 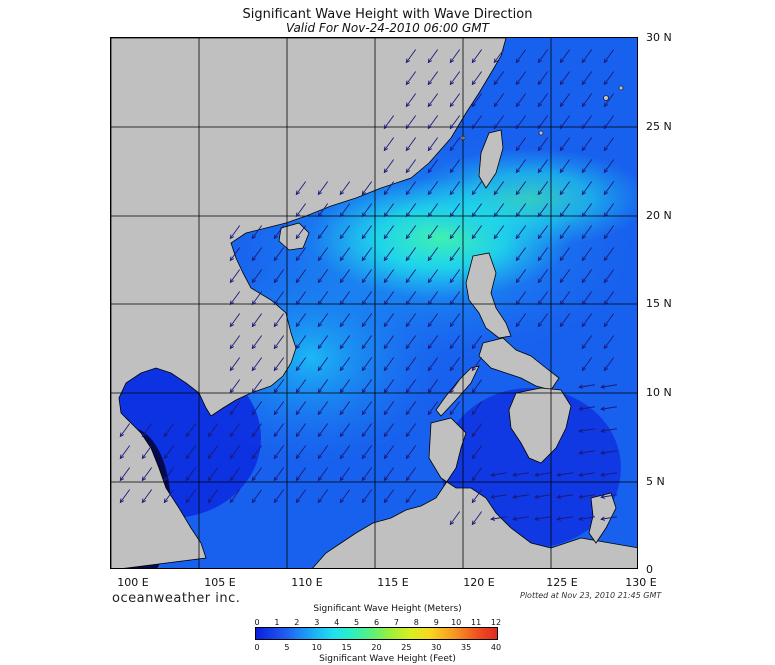 What do you see at coordinates (133, 582) in the screenshot?
I see `lon-label-100e: 100 E` at bounding box center [133, 582].